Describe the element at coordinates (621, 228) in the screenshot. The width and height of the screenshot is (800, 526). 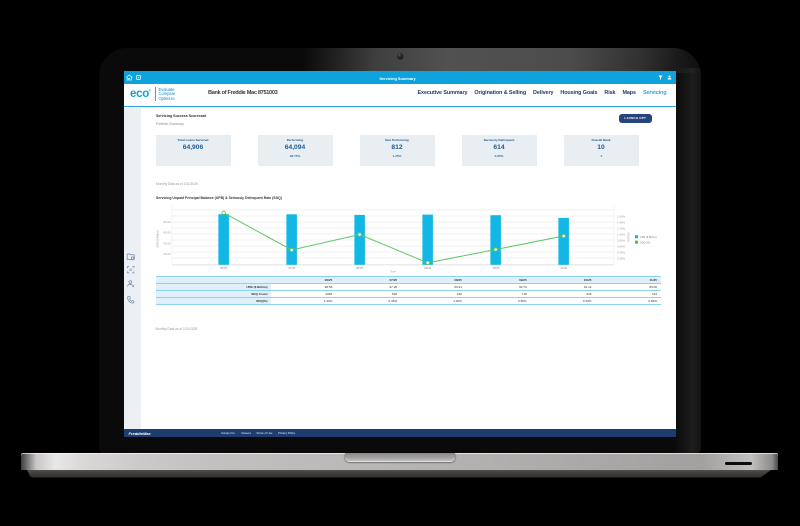
I see `svg-text: 1.20%` at that location.